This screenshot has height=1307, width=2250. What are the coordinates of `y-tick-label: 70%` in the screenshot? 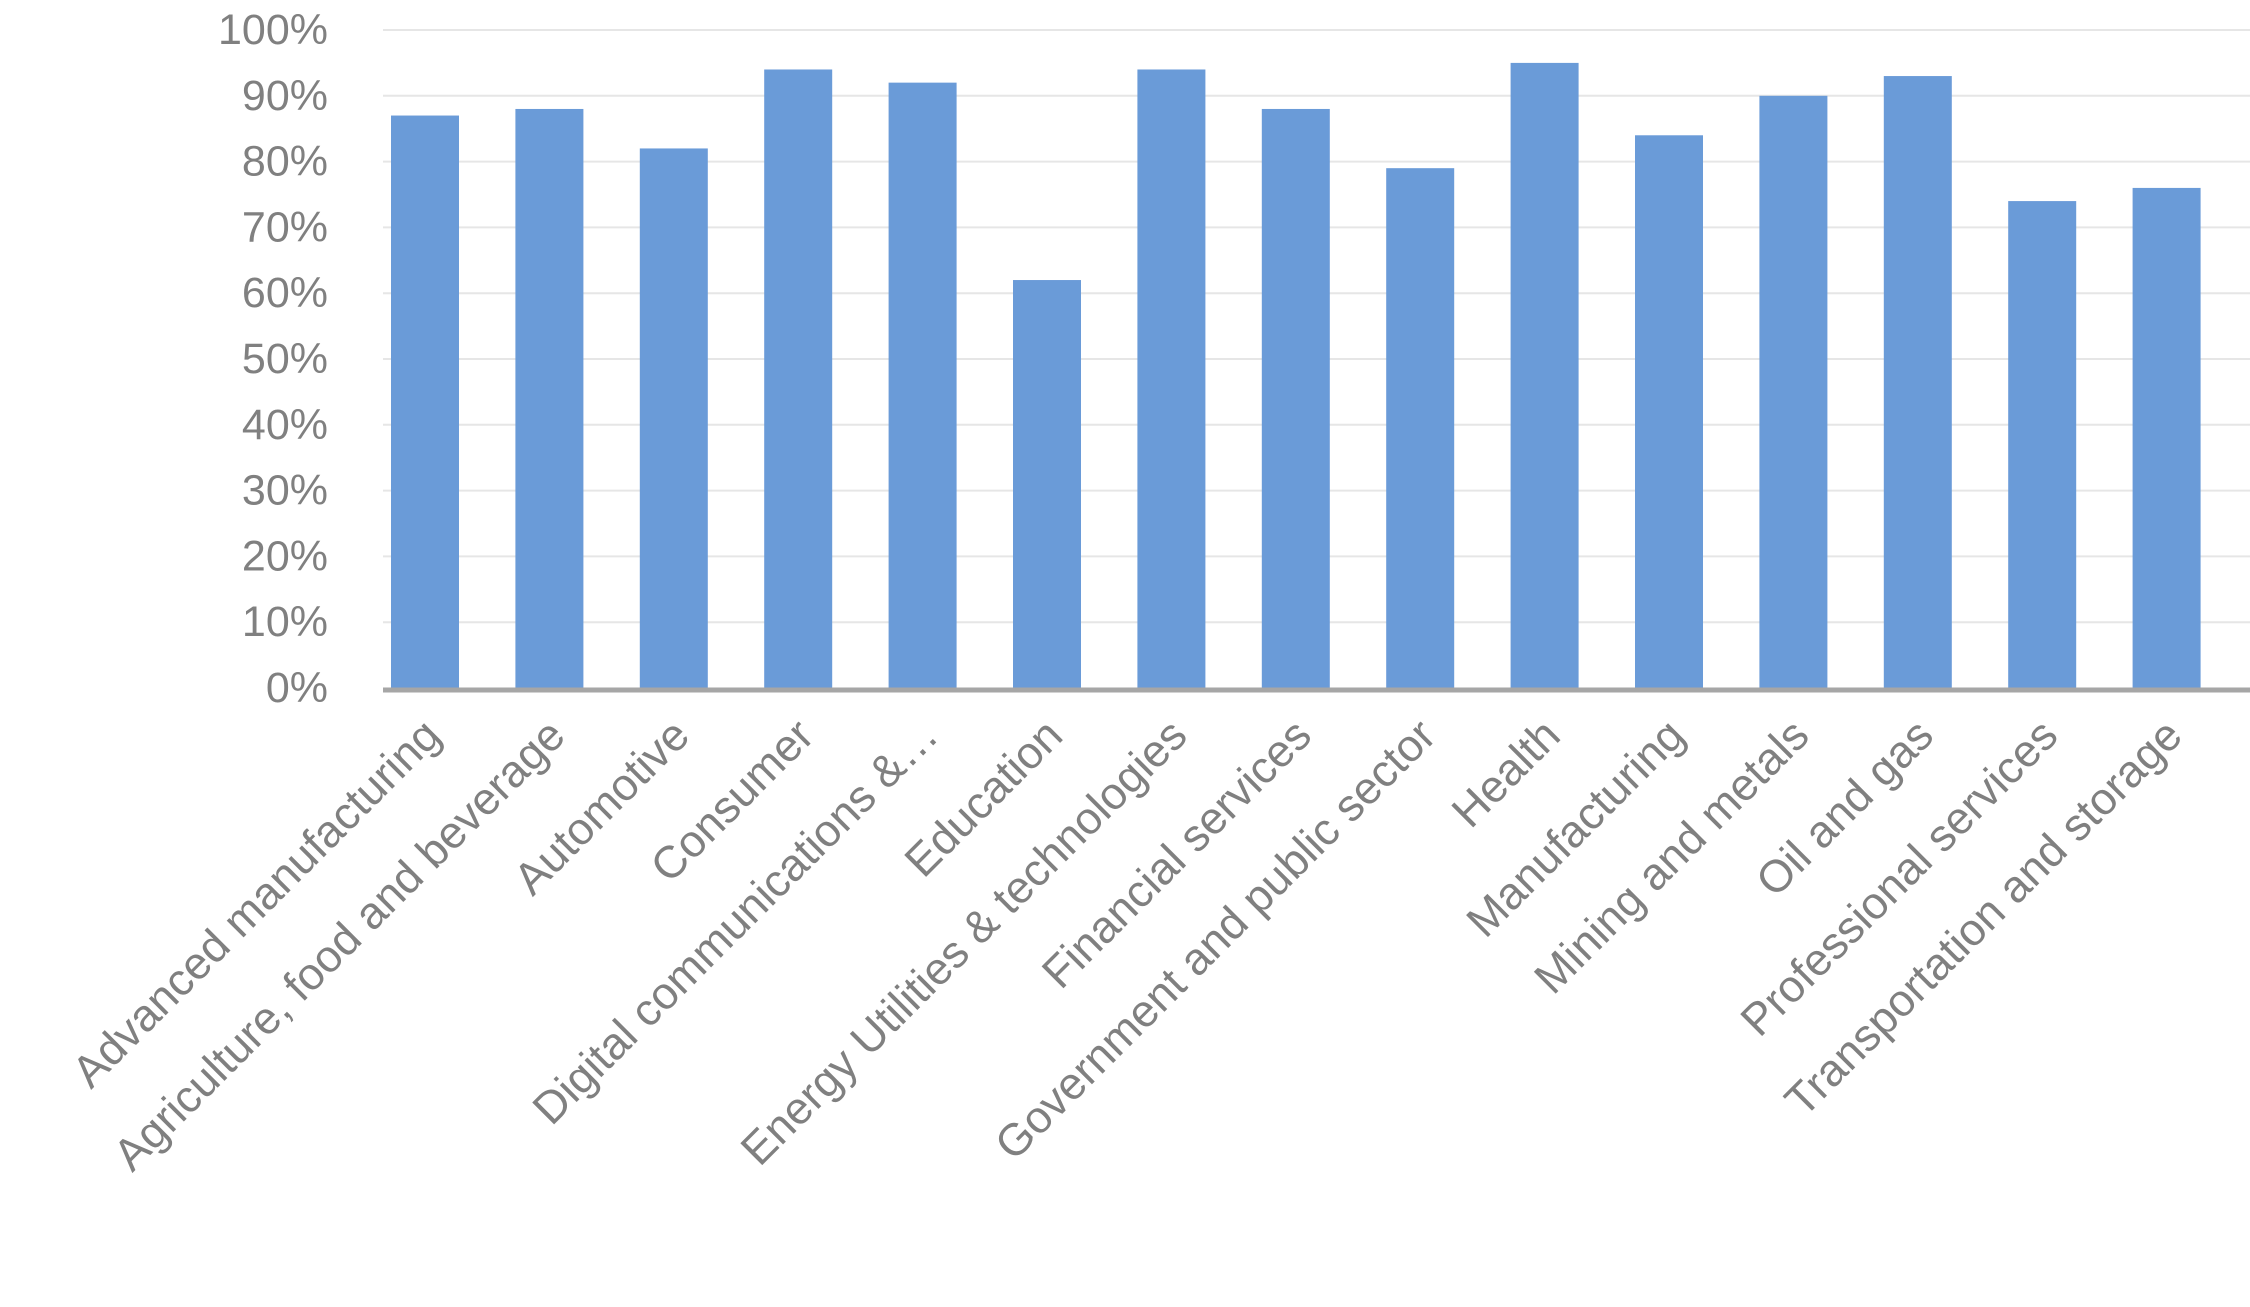 It's located at (285, 227).